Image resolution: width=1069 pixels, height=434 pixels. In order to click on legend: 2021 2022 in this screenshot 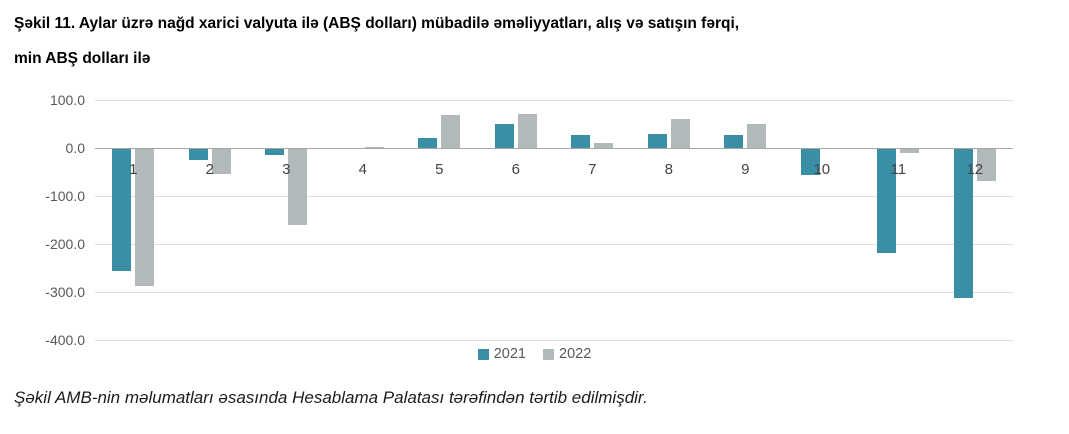, I will do `click(534, 354)`.